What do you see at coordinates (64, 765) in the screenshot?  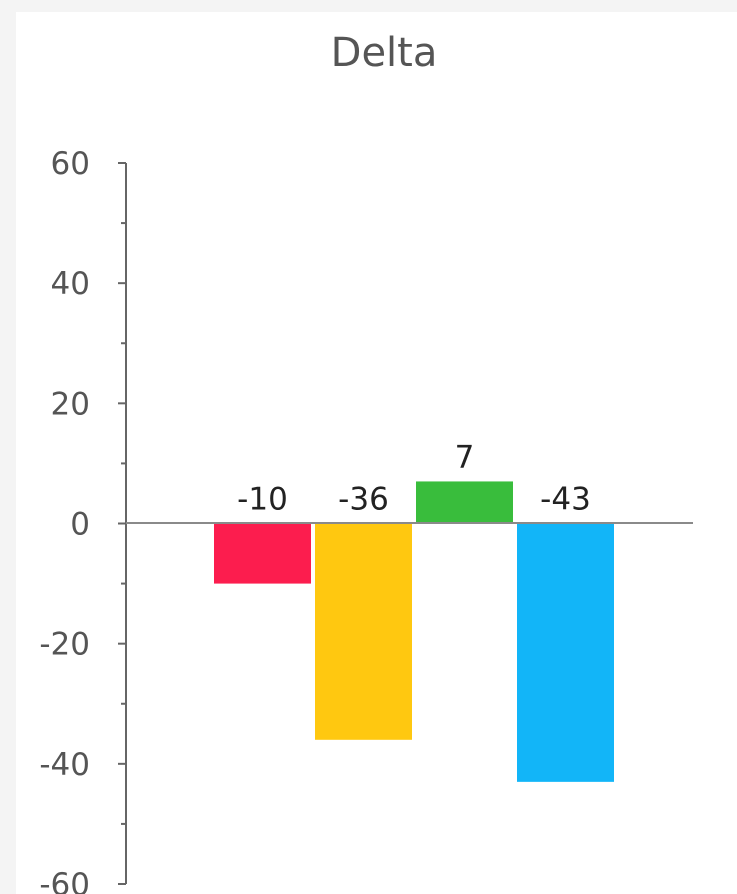 I see `y-tick-label: -40` at bounding box center [64, 765].